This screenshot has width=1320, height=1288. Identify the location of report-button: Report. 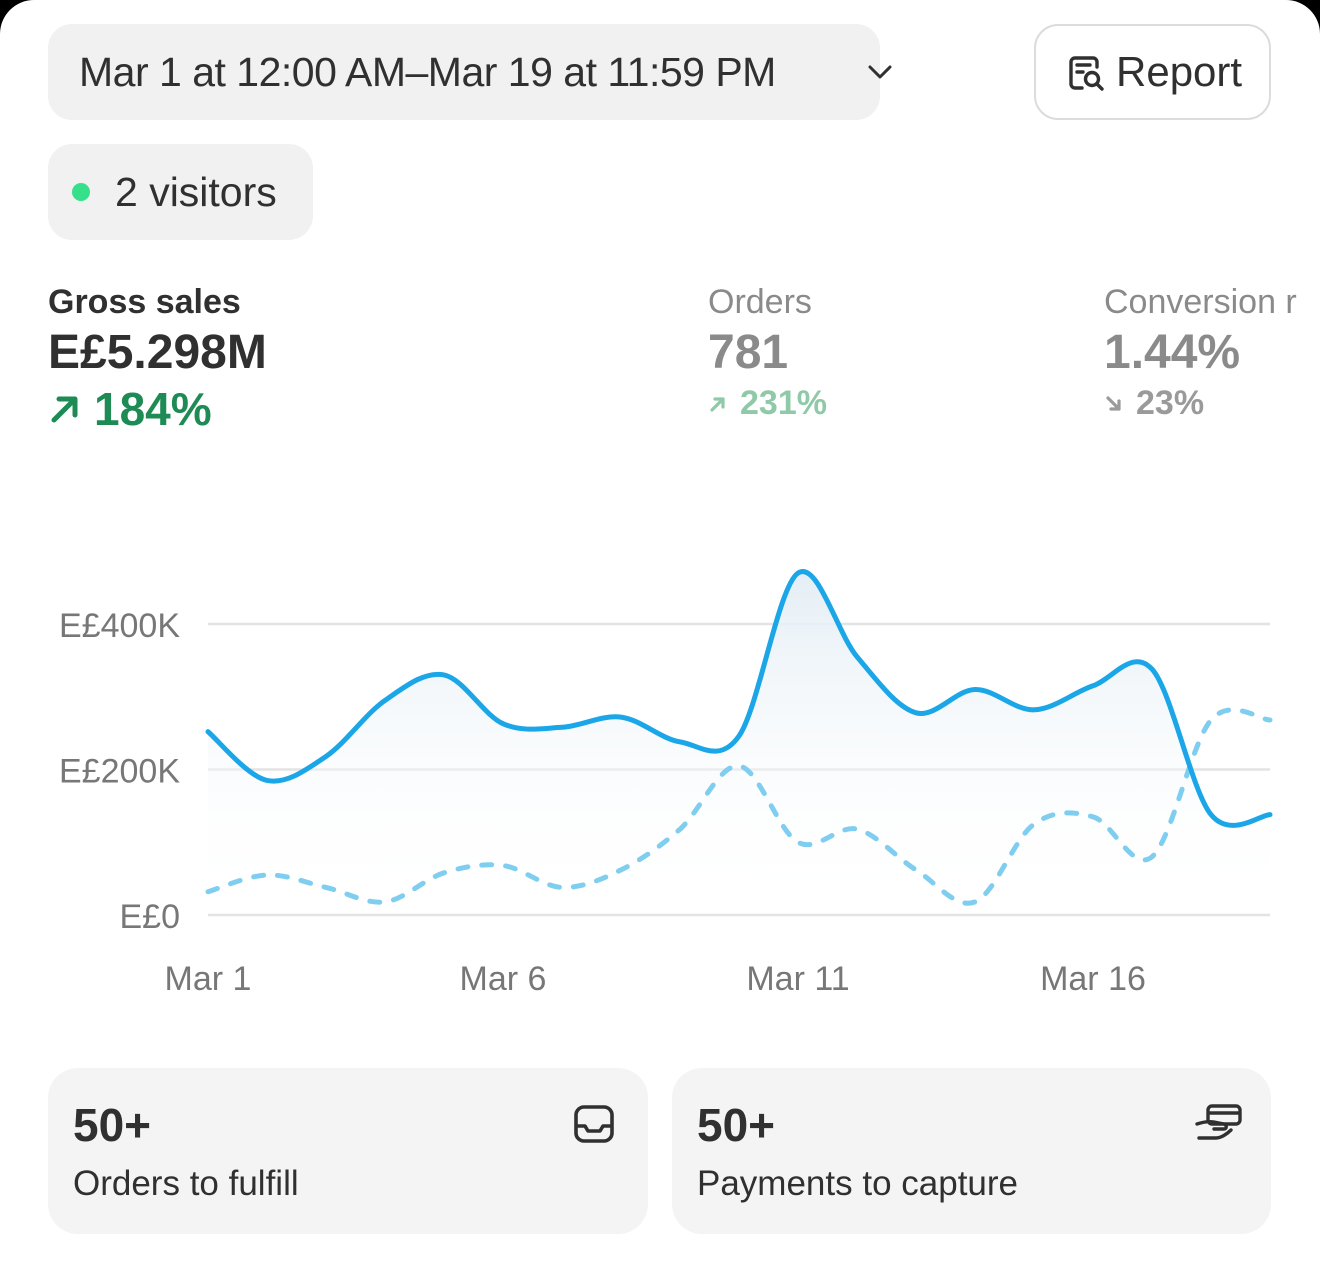
(1152, 72).